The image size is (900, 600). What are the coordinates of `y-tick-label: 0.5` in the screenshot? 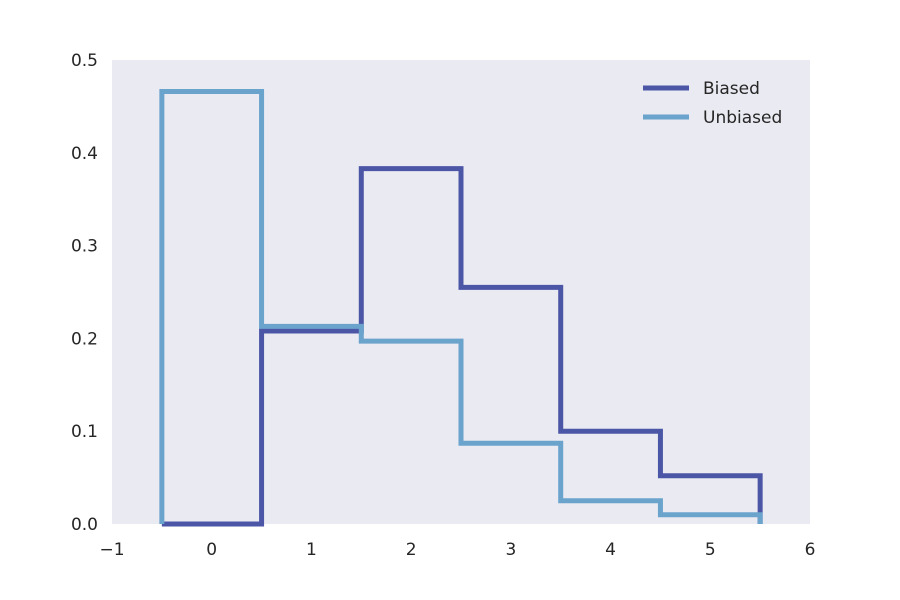 It's located at (84, 61).